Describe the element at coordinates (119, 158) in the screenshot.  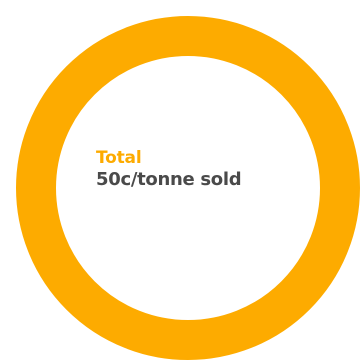
I see `center-label-title: Total` at that location.